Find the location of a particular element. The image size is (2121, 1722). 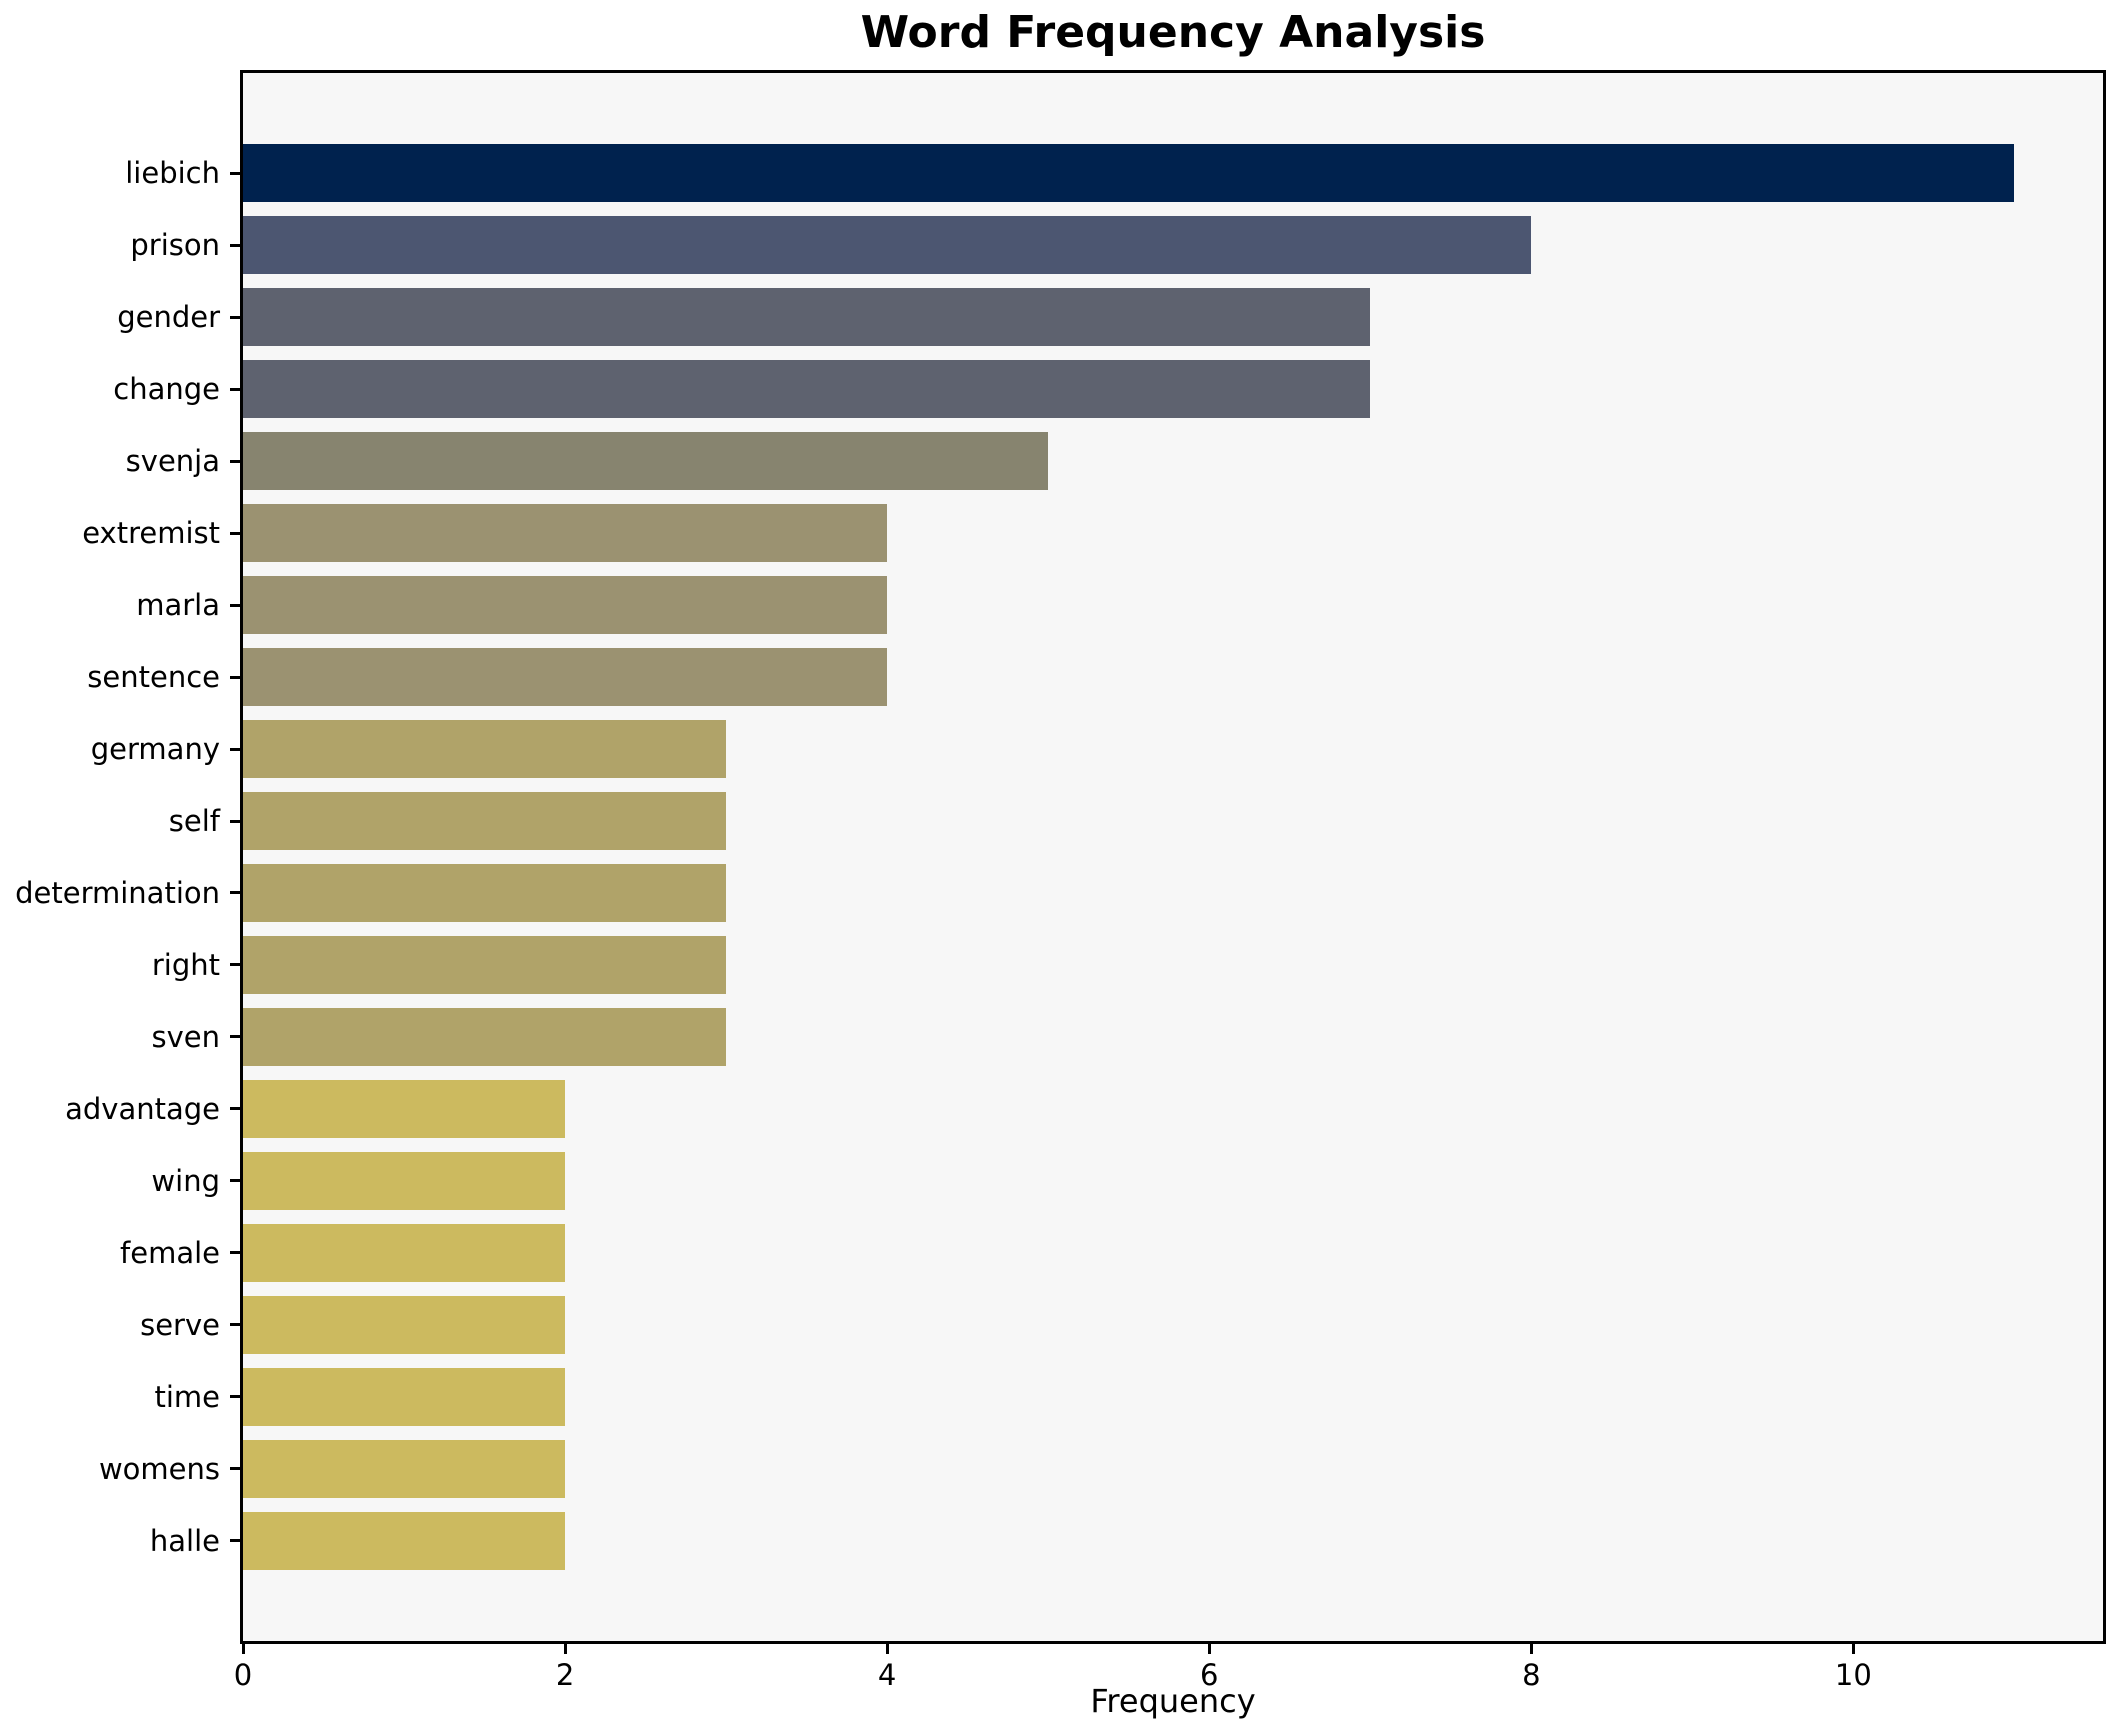

bar-svenja is located at coordinates (646, 461).